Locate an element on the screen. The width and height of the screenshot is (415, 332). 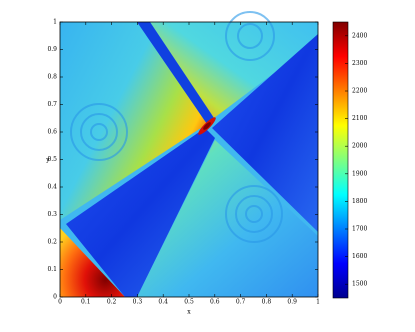
x-tick-label: 0.1 is located at coordinates (86, 302).